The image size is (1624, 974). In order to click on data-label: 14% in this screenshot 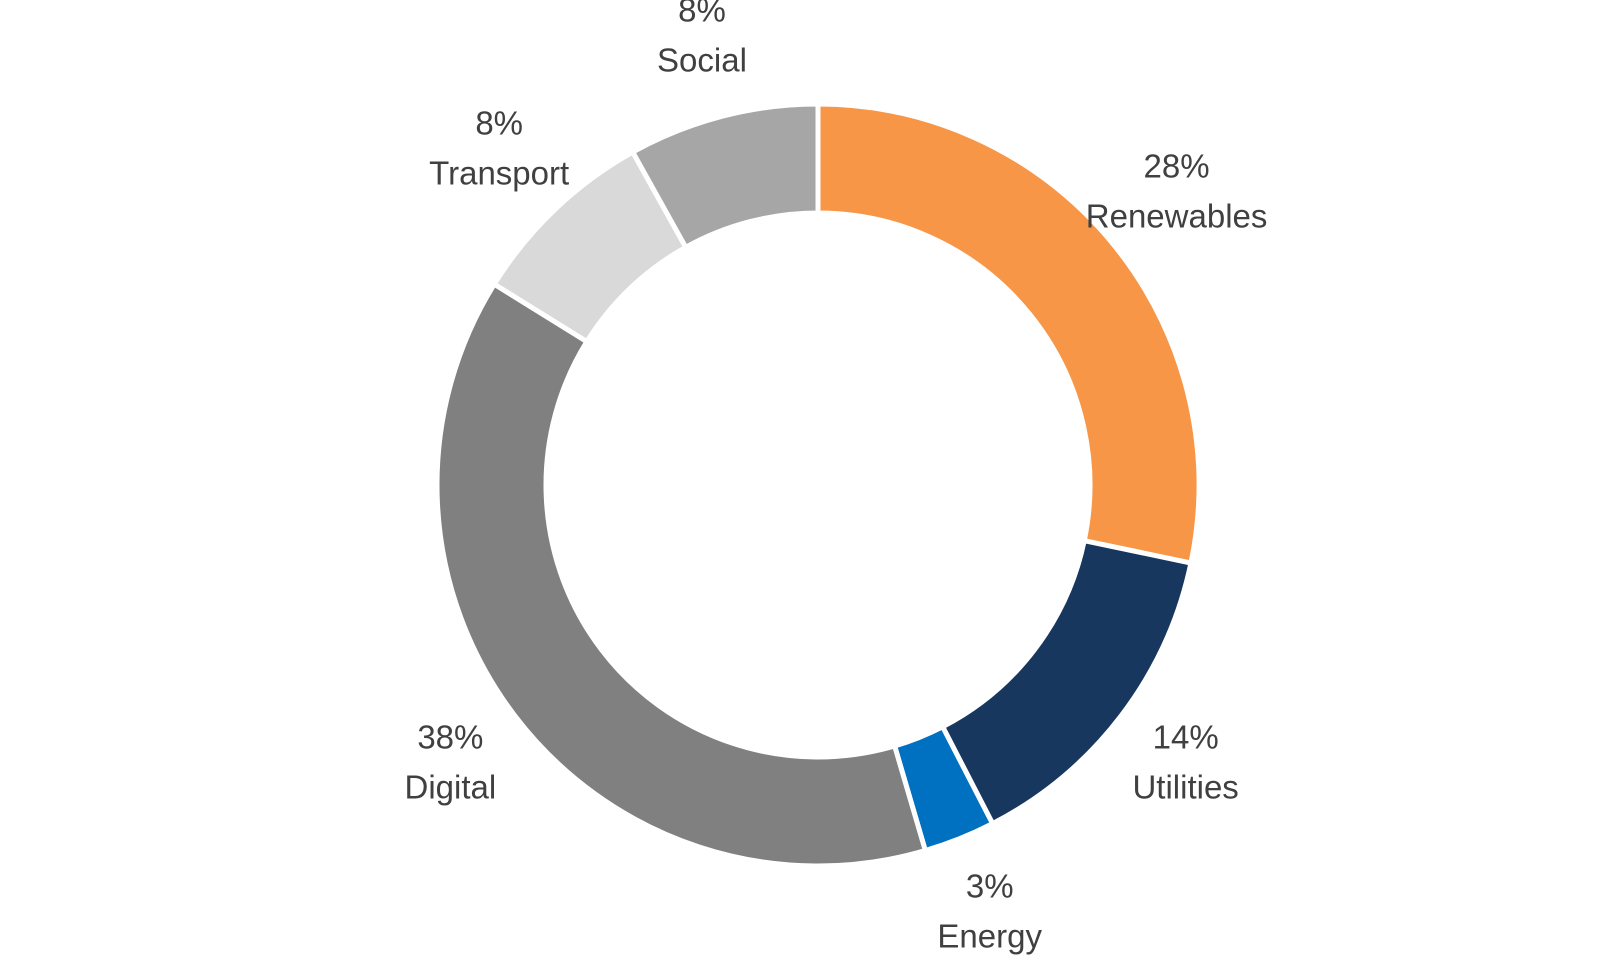, I will do `click(1186, 737)`.